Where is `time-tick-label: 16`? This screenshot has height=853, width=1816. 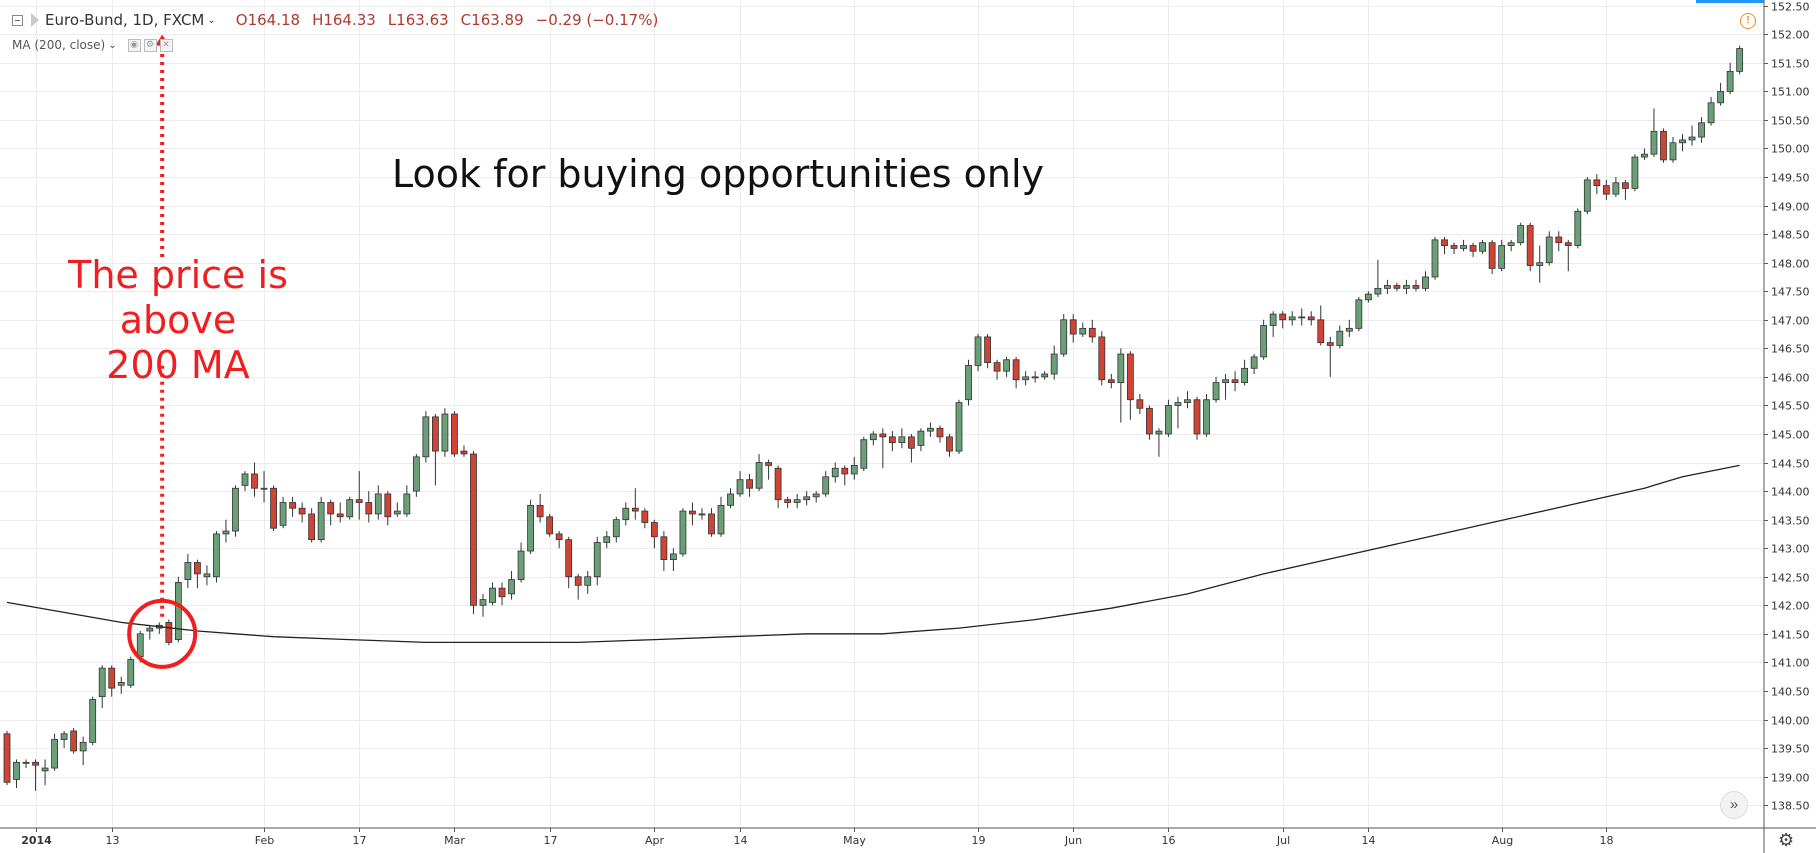
time-tick-label: 16 is located at coordinates (1169, 840).